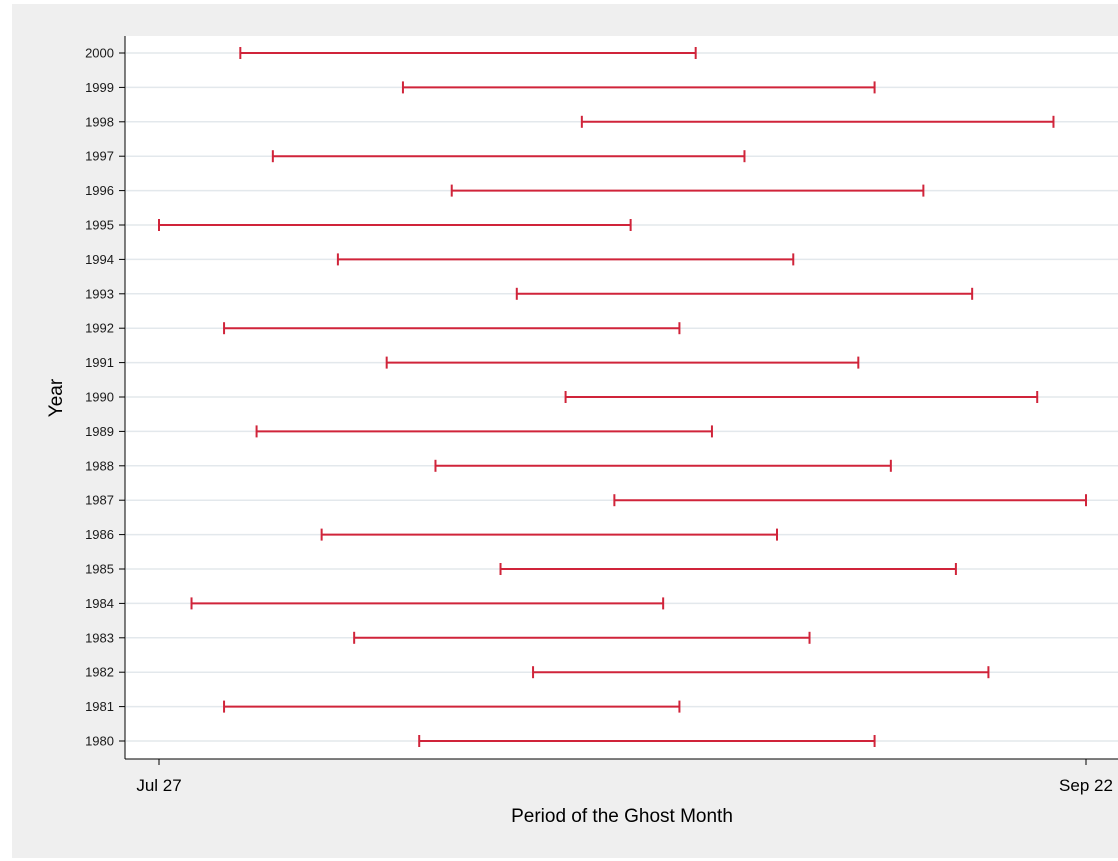 This screenshot has width=1118, height=861. Describe the element at coordinates (663, 465) in the screenshot. I see `range-bar-1988` at that location.